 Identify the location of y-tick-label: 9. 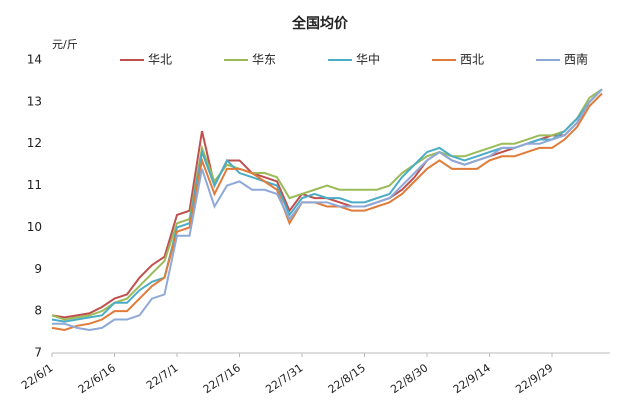
(38, 269).